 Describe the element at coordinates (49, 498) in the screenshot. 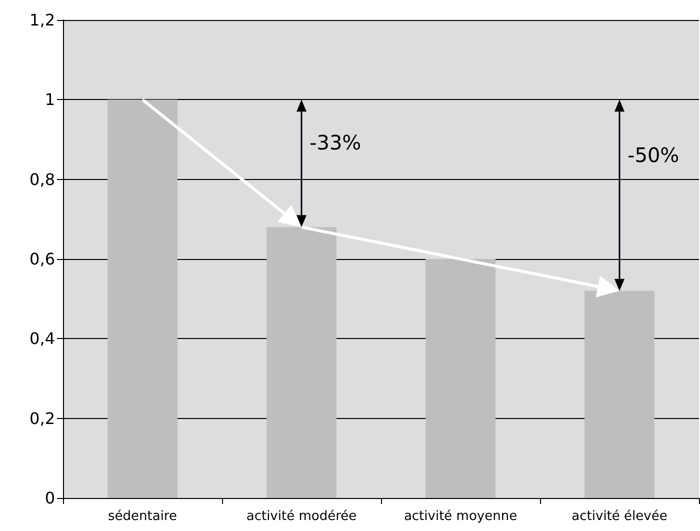

I see `y-tick-label: 0` at that location.